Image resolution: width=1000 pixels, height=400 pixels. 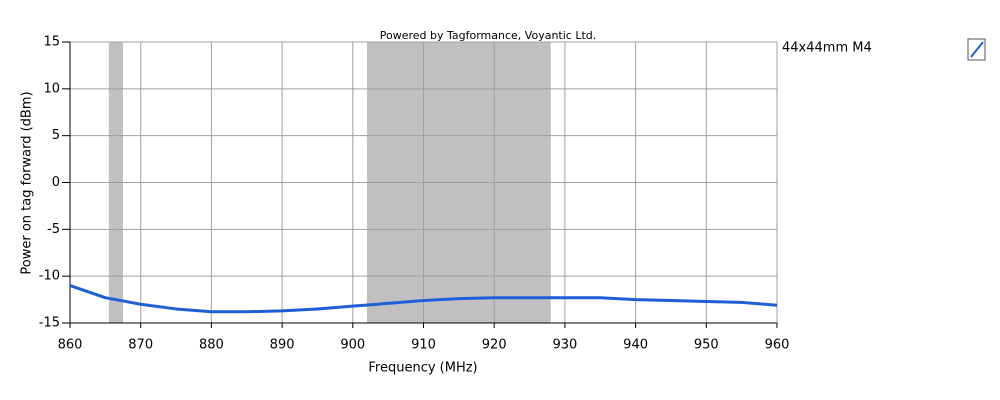 I want to click on x-tick-label: 920, so click(x=494, y=345).